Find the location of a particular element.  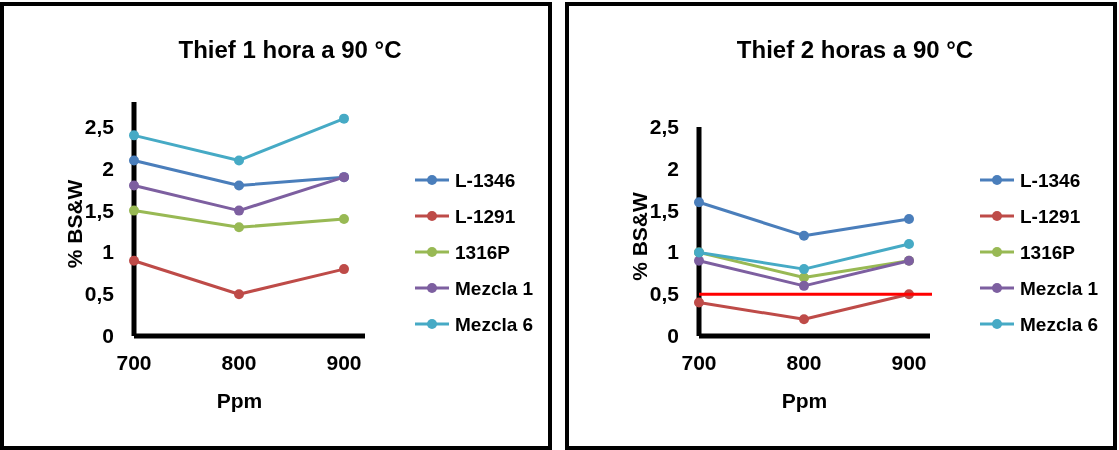

chart-title: Thief 1 hora a 90 °C is located at coordinates (290, 49).